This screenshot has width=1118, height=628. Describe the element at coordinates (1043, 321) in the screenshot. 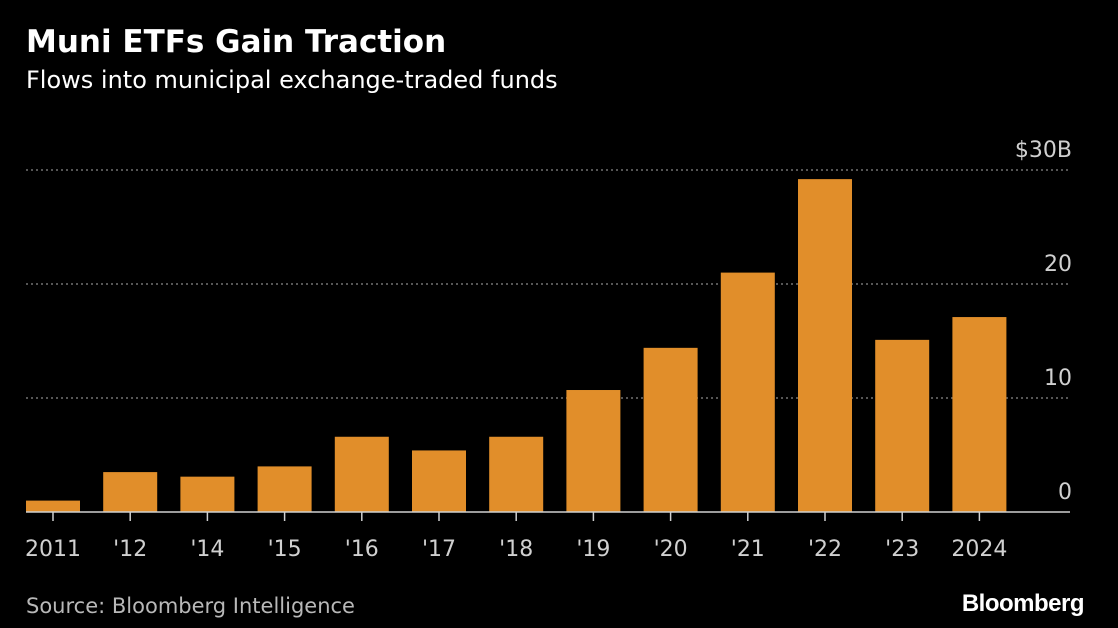

I see `y-tick-labels: 0 10 20 $30B` at that location.